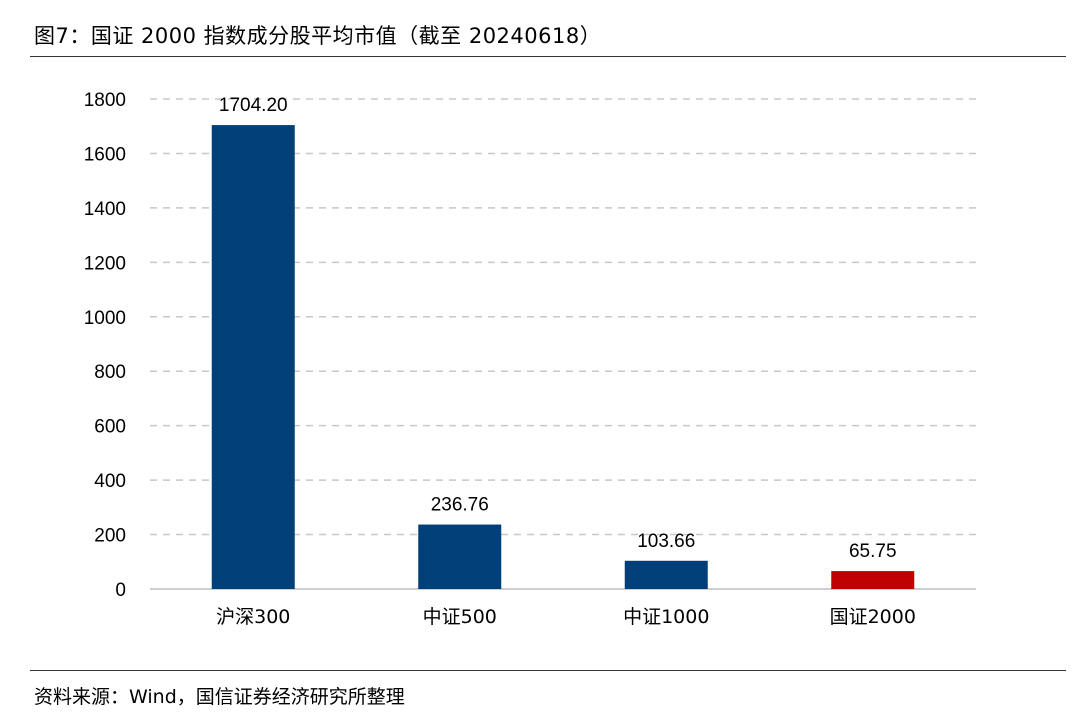  Describe the element at coordinates (105, 263) in the screenshot. I see `y-tick-label: 1200` at that location.